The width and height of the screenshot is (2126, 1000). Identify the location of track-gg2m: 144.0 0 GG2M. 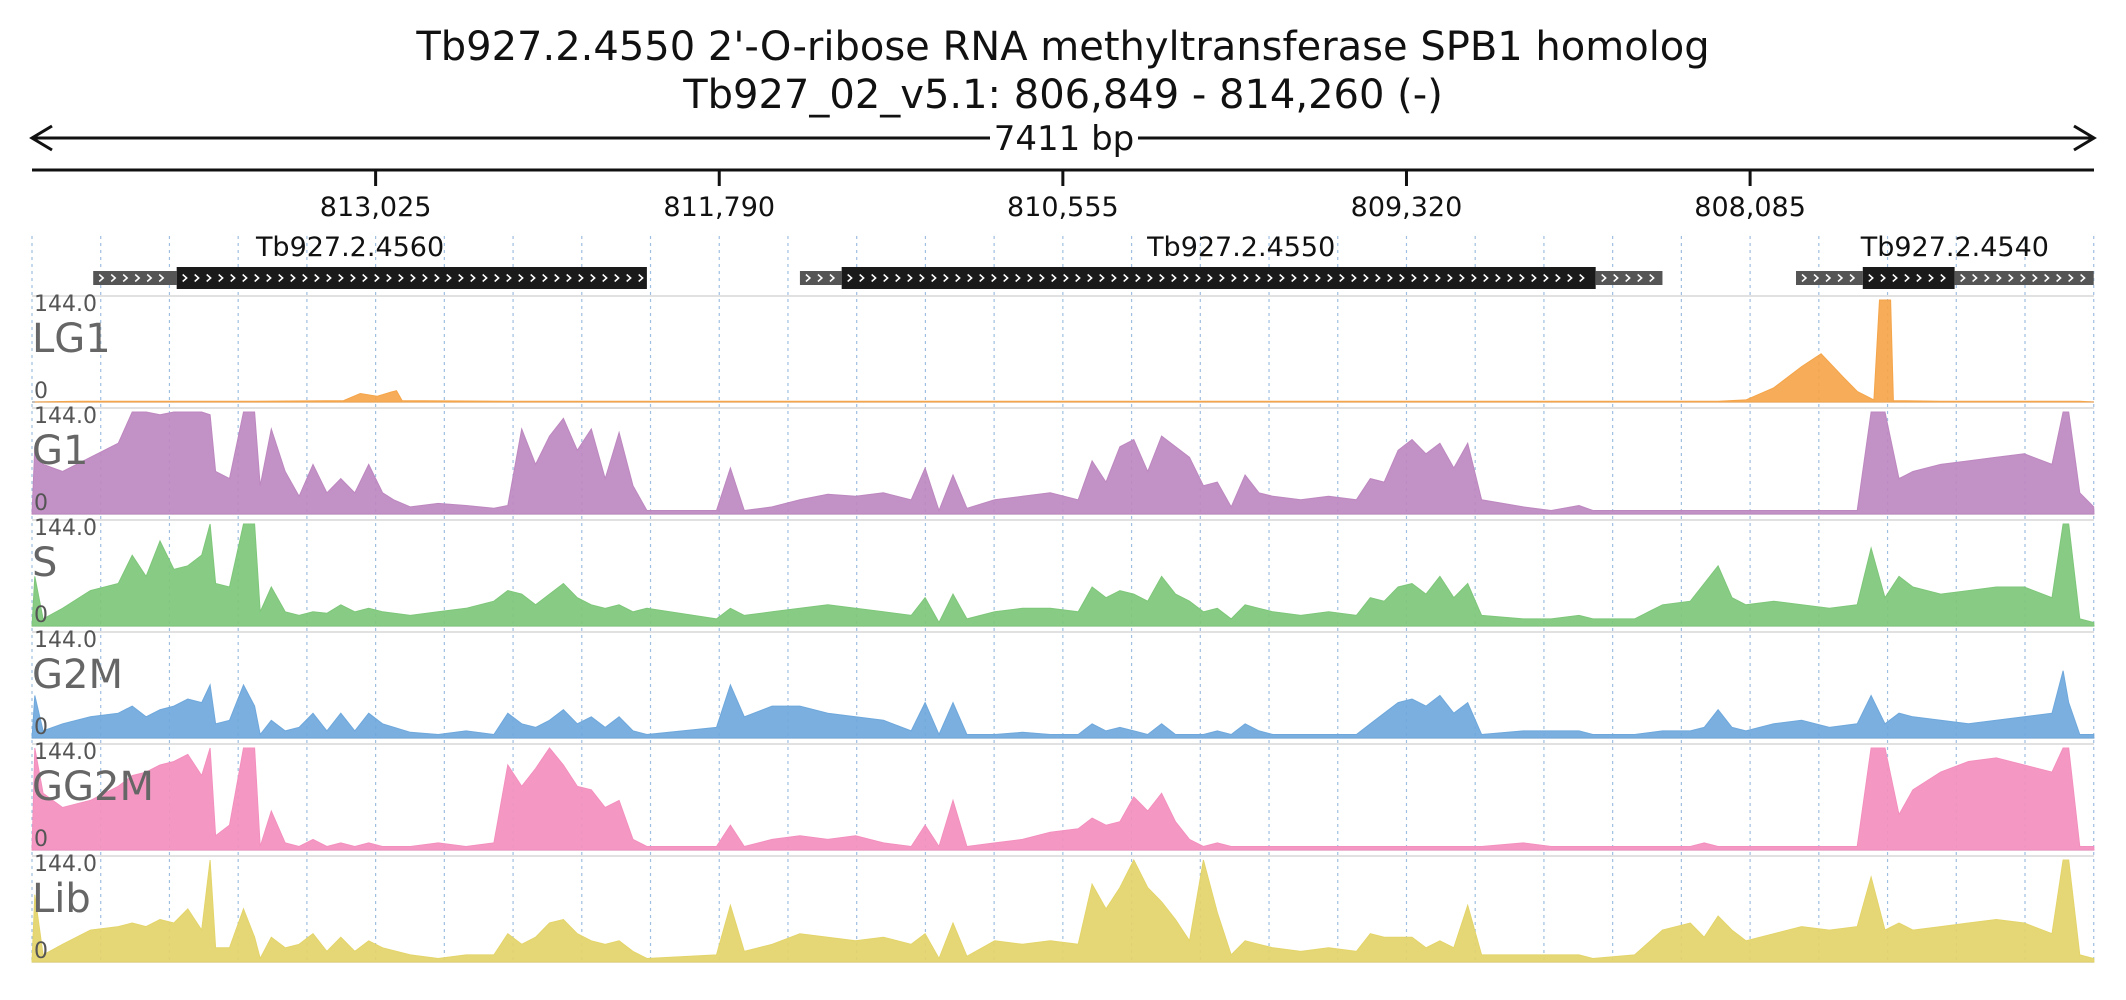
(1063, 796).